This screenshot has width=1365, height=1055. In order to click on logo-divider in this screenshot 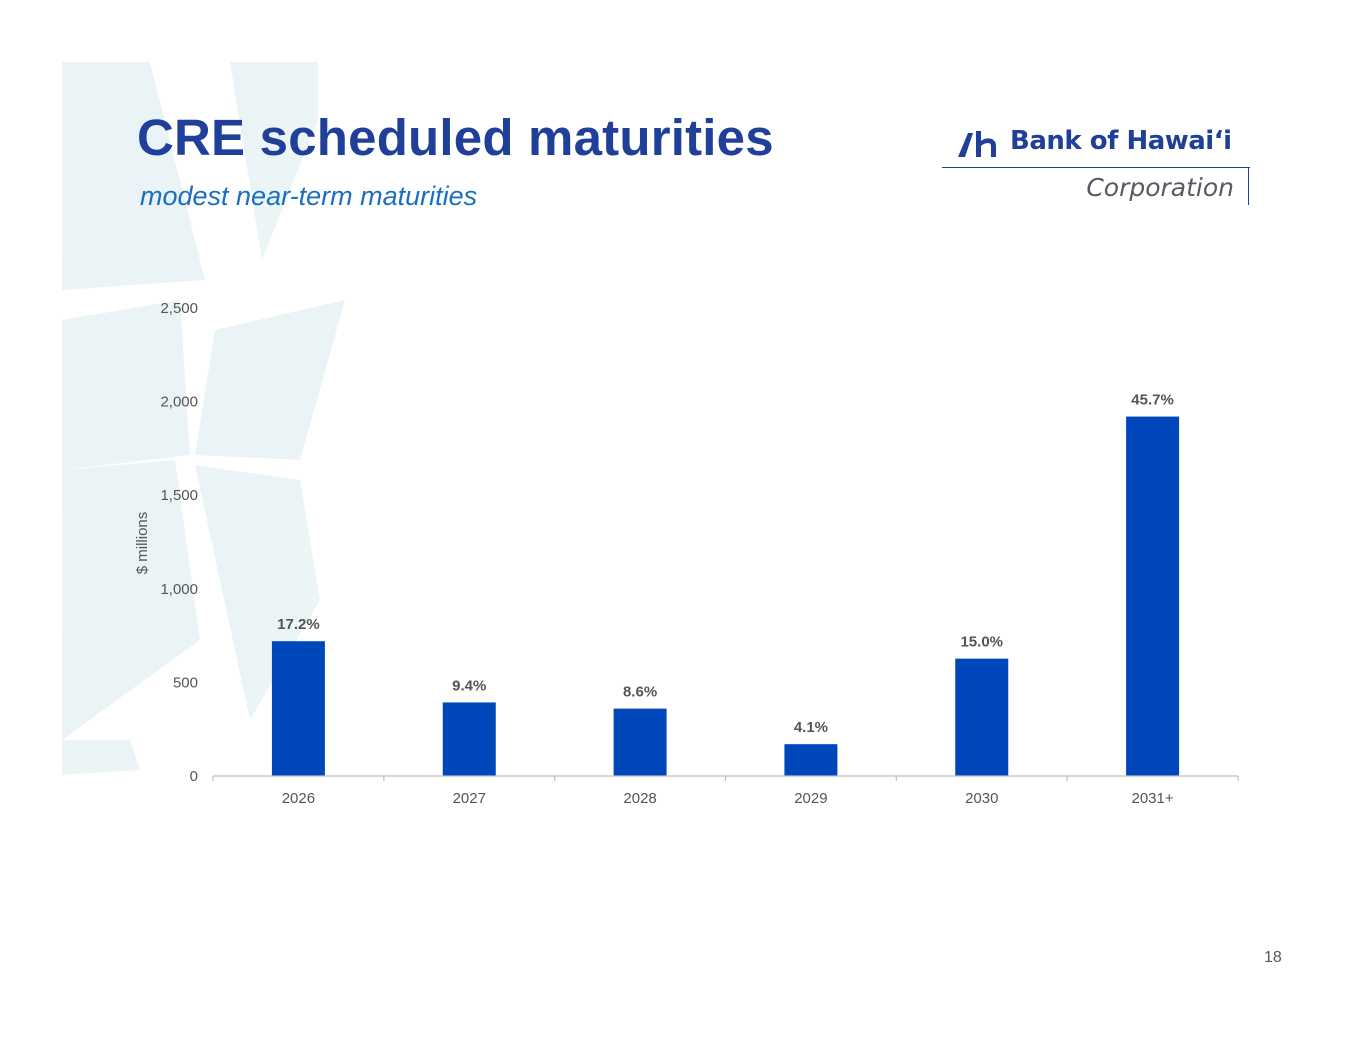, I will do `click(1096, 167)`.